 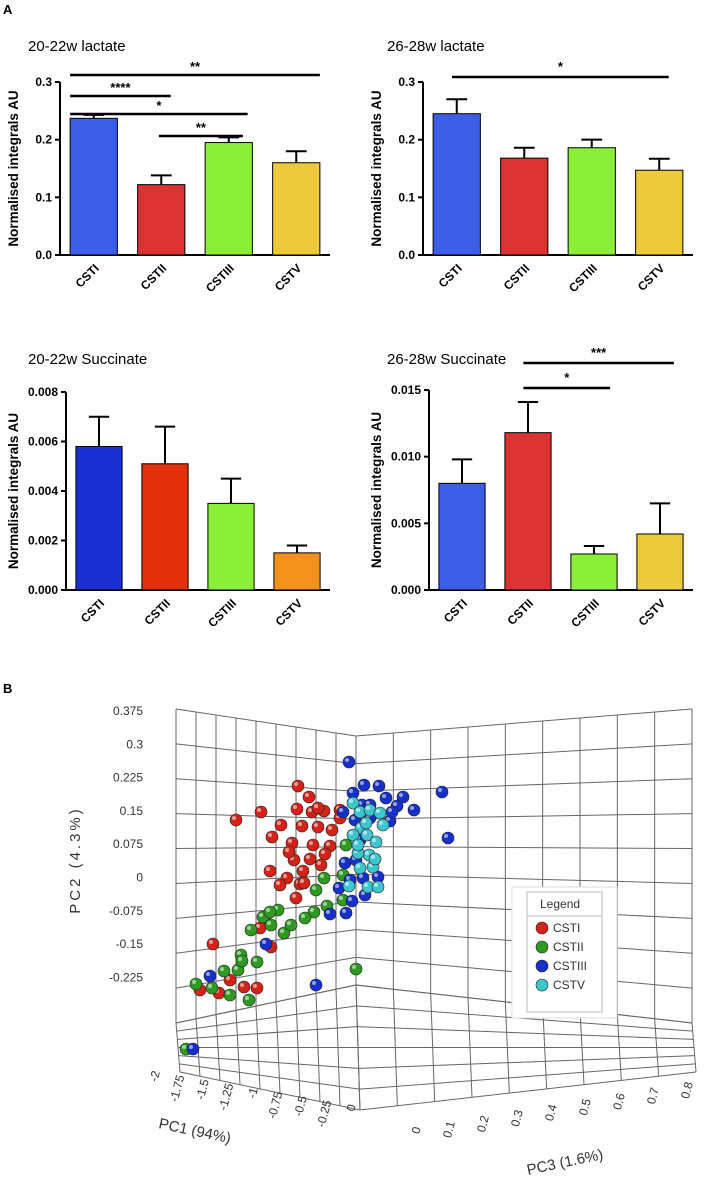 I want to click on pc2-tick-label: 0.075, so click(x=128, y=844).